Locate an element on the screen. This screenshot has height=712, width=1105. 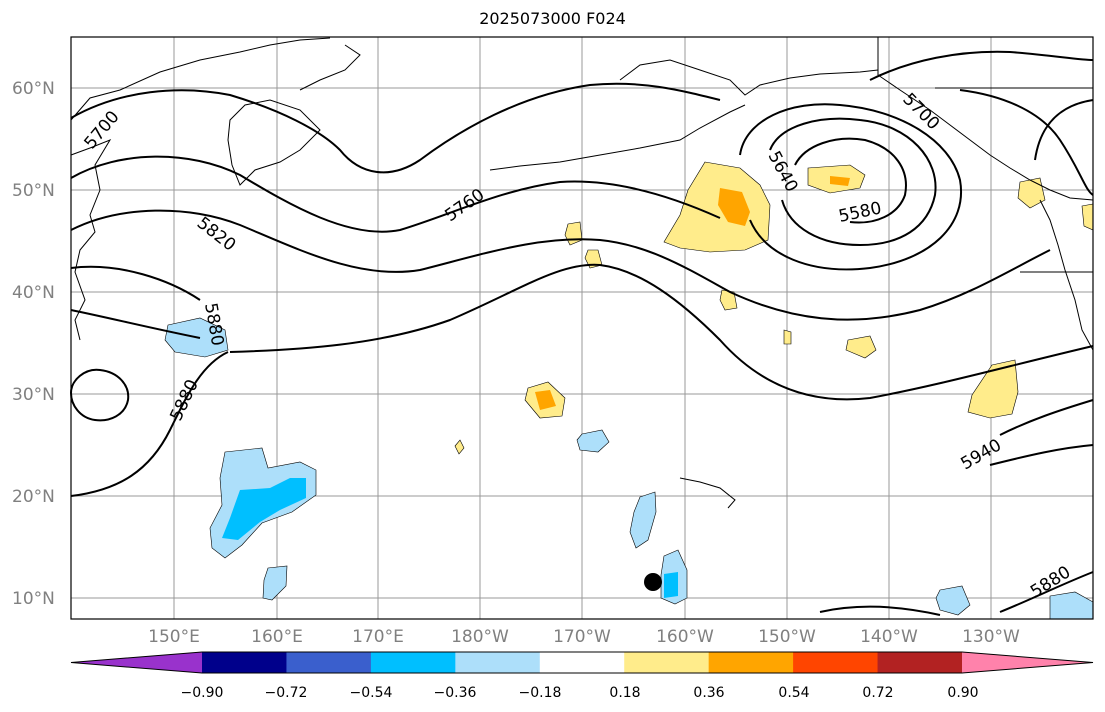
colorbar is located at coordinates (582, 662).